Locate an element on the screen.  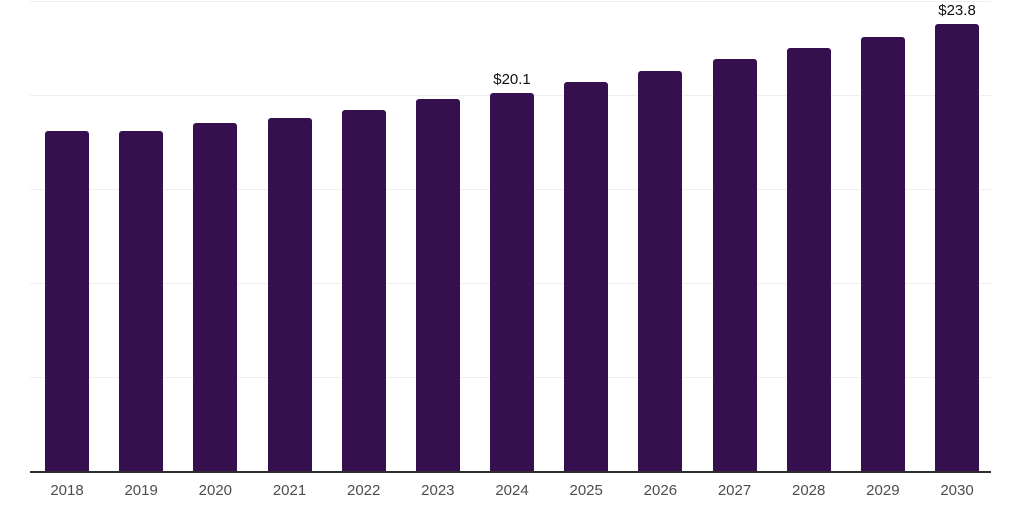
x-axis-tick-label-2029: 2029 is located at coordinates (883, 490).